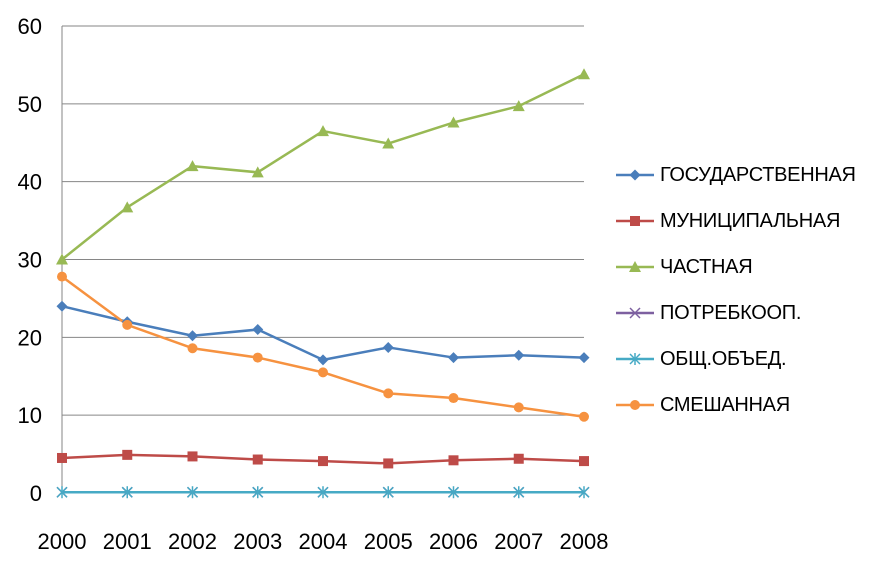 The width and height of the screenshot is (871, 574). What do you see at coordinates (750, 220) in the screenshot?
I see `legend-label: МУНИЦИПАЛЬНАЯ` at bounding box center [750, 220].